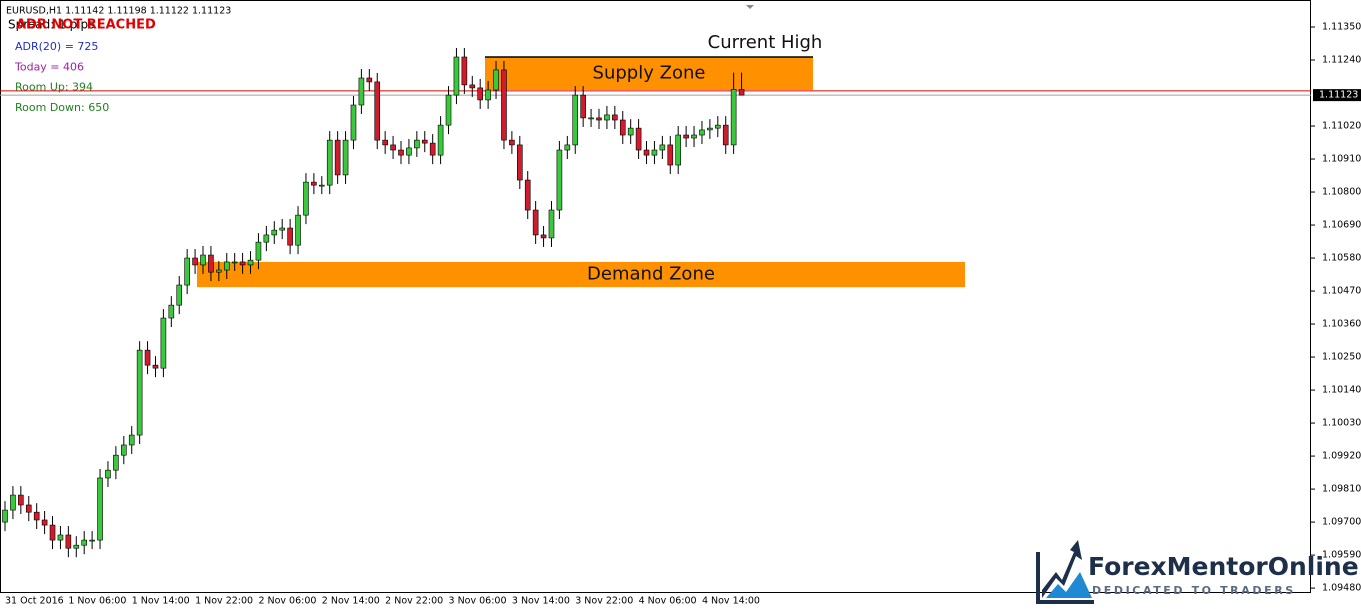  Describe the element at coordinates (351, 601) in the screenshot. I see `x-tick-label: 2 Nov 14:00` at that location.